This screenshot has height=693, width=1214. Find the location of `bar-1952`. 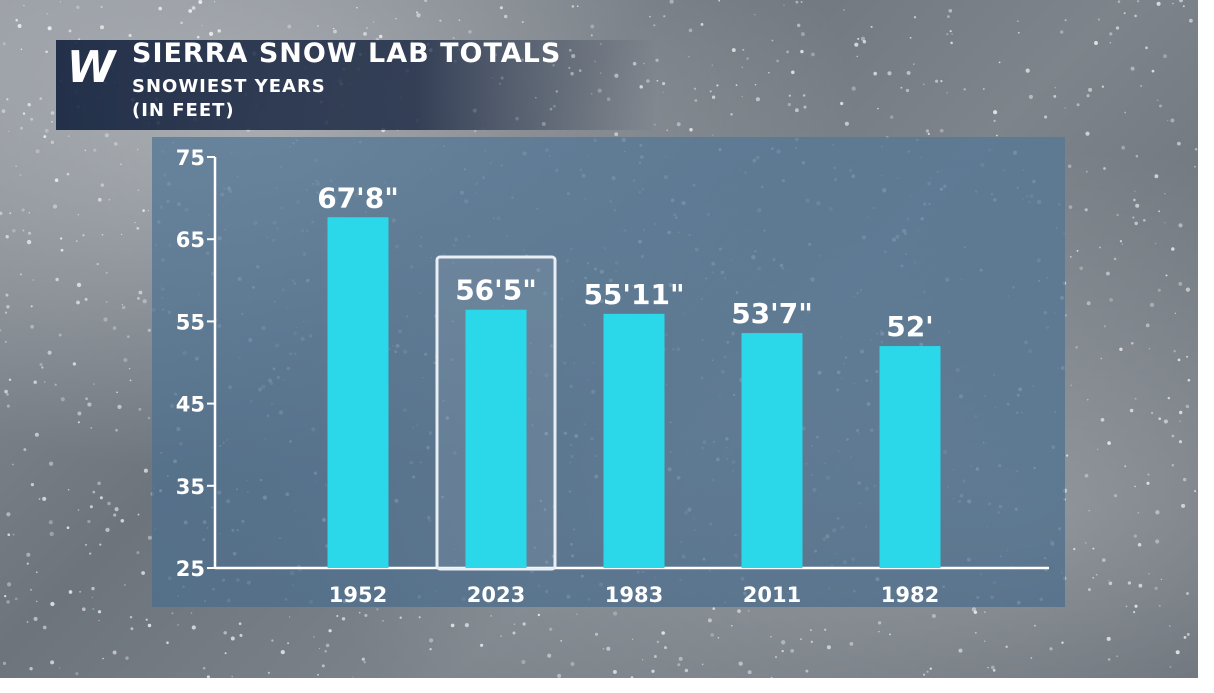

bar-1952 is located at coordinates (358, 392).